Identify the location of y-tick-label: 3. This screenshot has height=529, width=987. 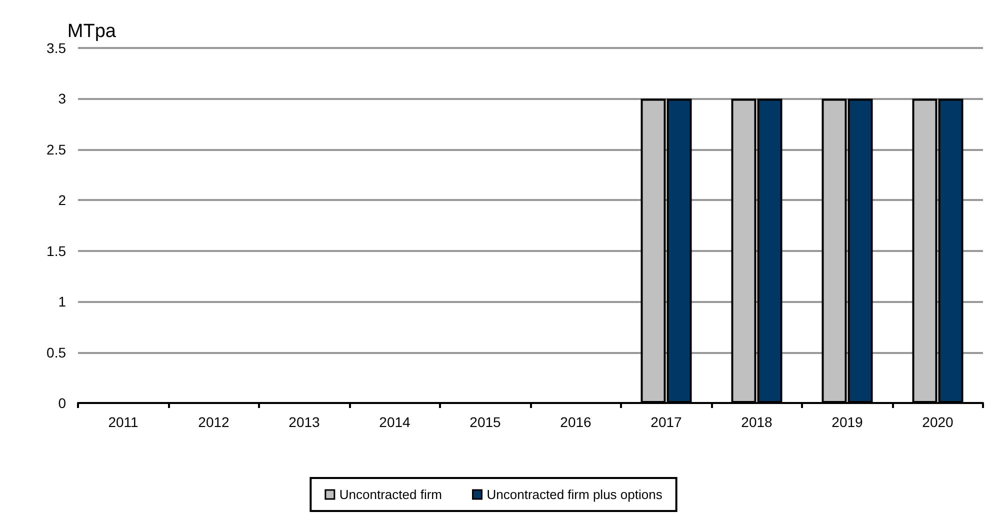
(62, 98).